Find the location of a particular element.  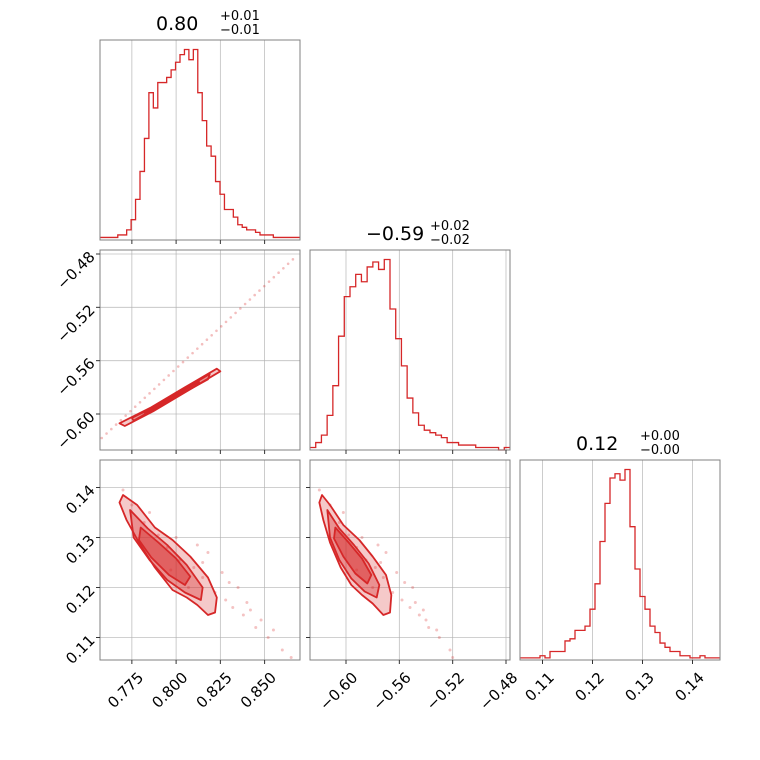

param-title-value-1: −0.59 is located at coordinates (395, 234).